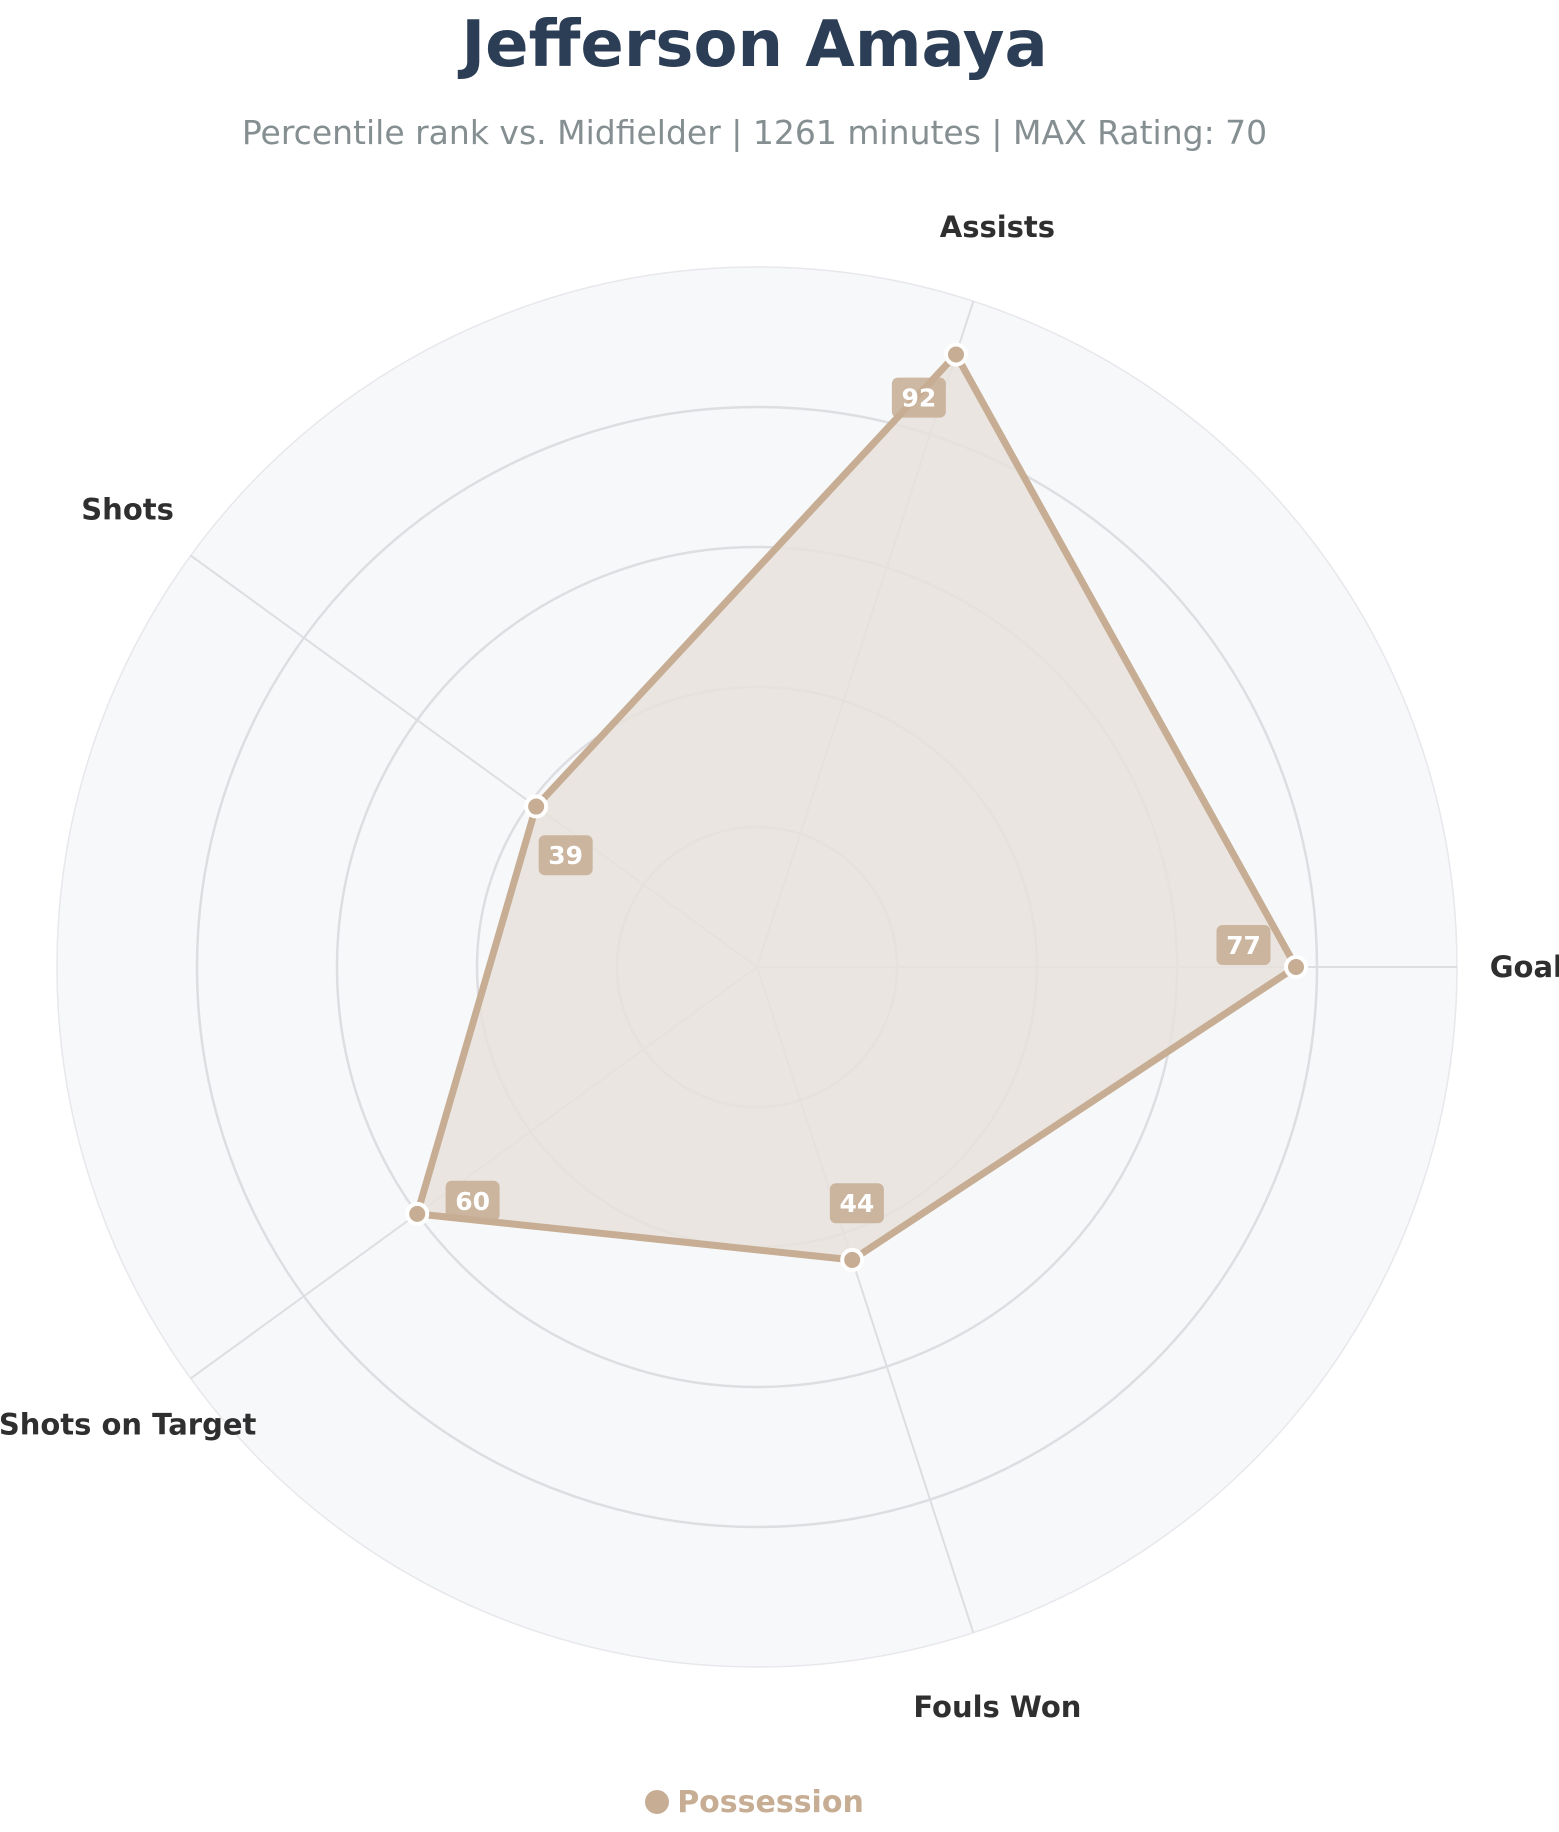 The image size is (1559, 1832). What do you see at coordinates (1524, 967) in the screenshot?
I see `axis-label-goals: Goals` at bounding box center [1524, 967].